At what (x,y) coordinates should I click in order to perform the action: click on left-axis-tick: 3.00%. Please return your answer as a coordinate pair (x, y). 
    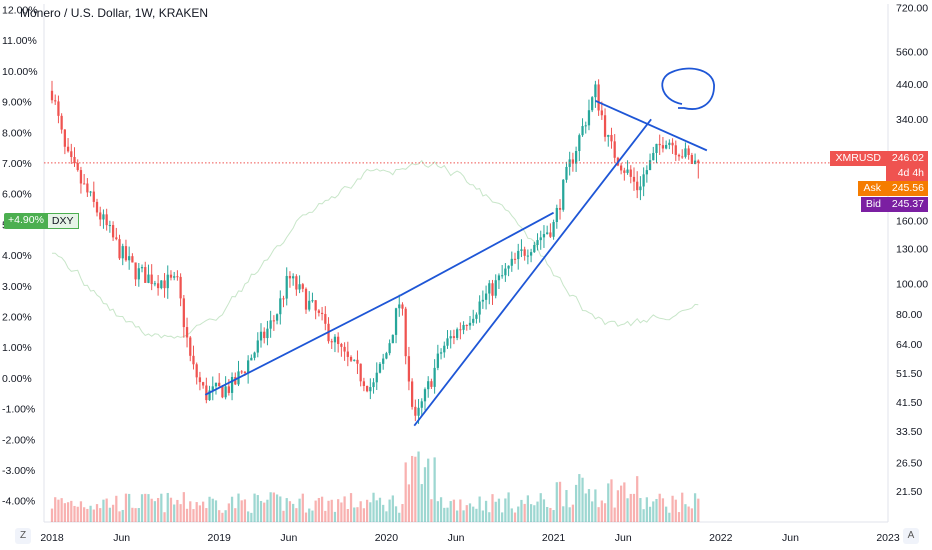
    Looking at the image, I should click on (17, 287).